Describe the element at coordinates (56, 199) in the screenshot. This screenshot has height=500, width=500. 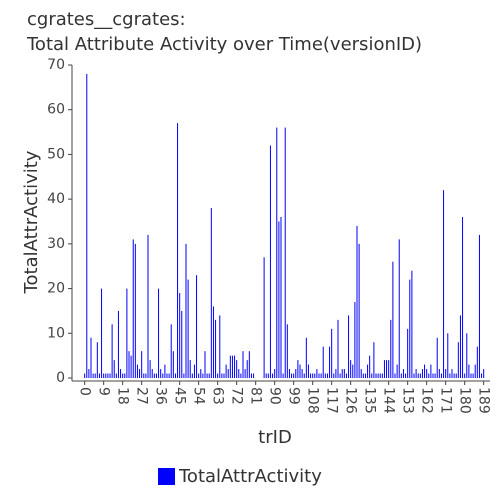
I see `y-tick-label: 40` at that location.